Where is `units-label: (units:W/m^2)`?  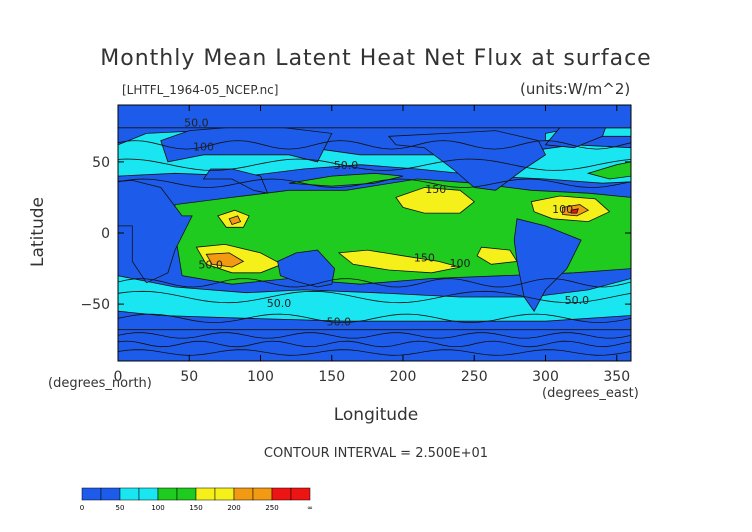 units-label: (units:W/m^2) is located at coordinates (575, 89).